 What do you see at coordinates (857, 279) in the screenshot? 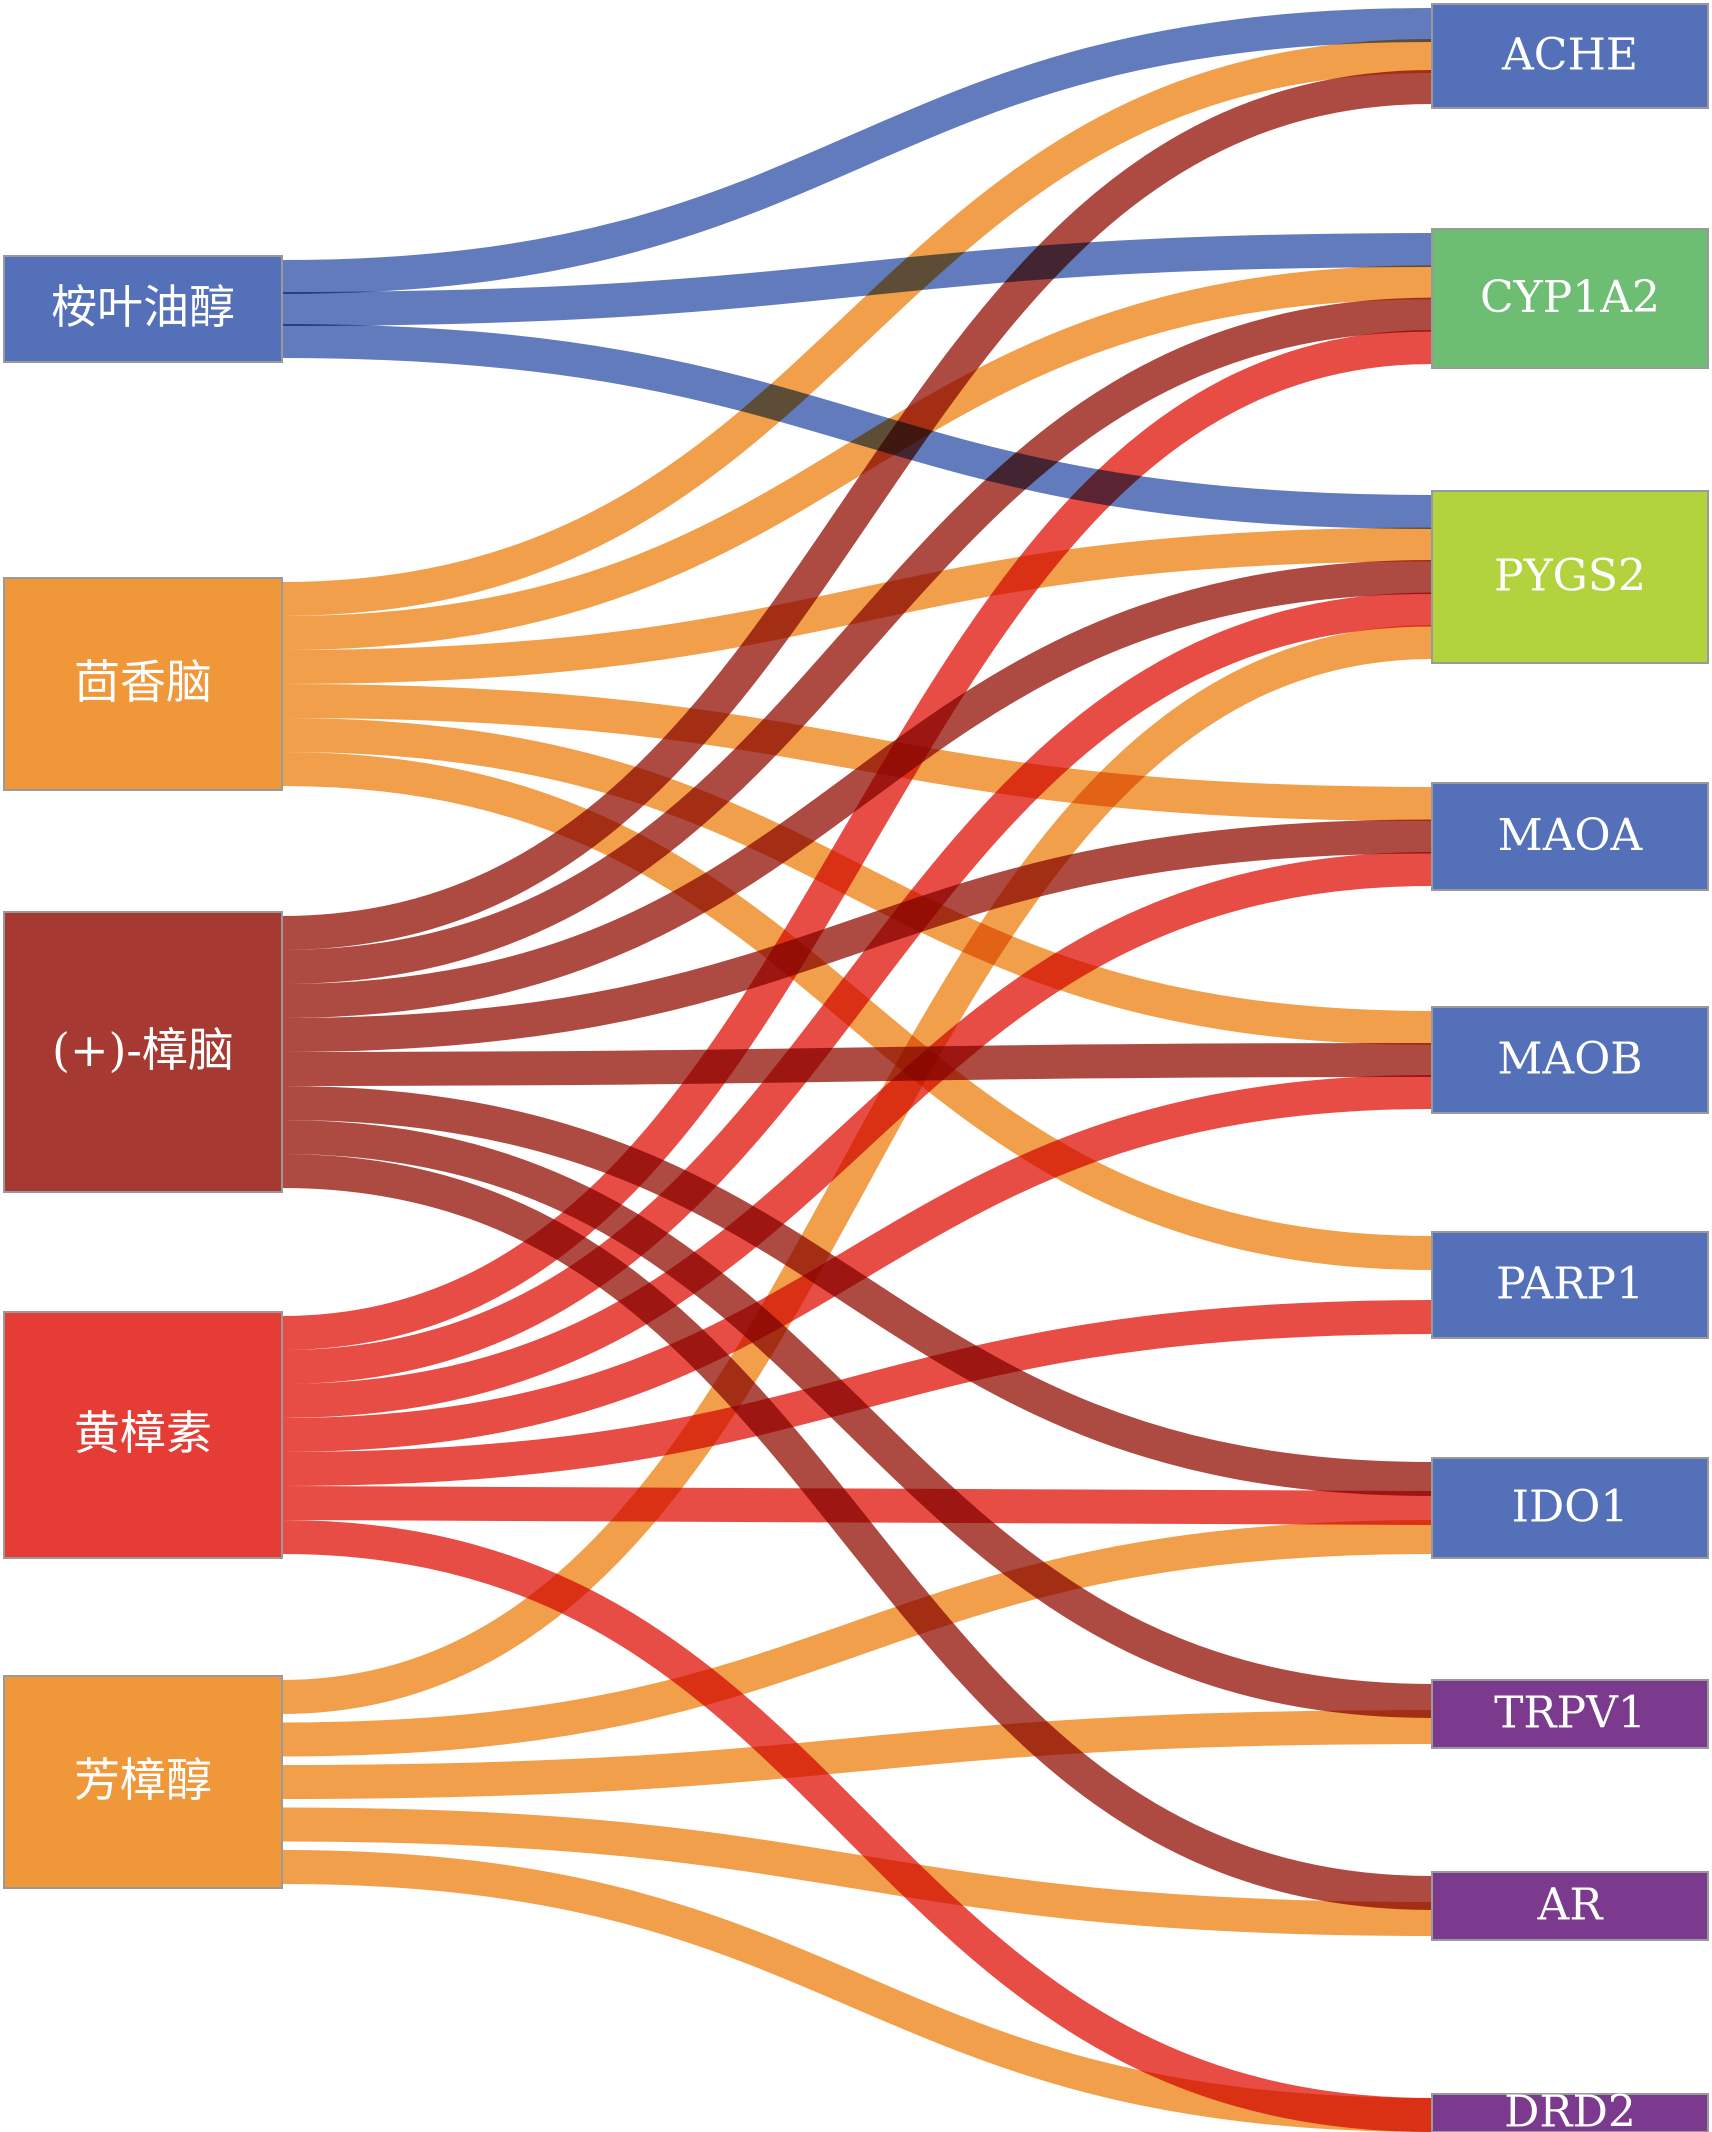
I see `sankey-link-s1-t2` at bounding box center [857, 279].